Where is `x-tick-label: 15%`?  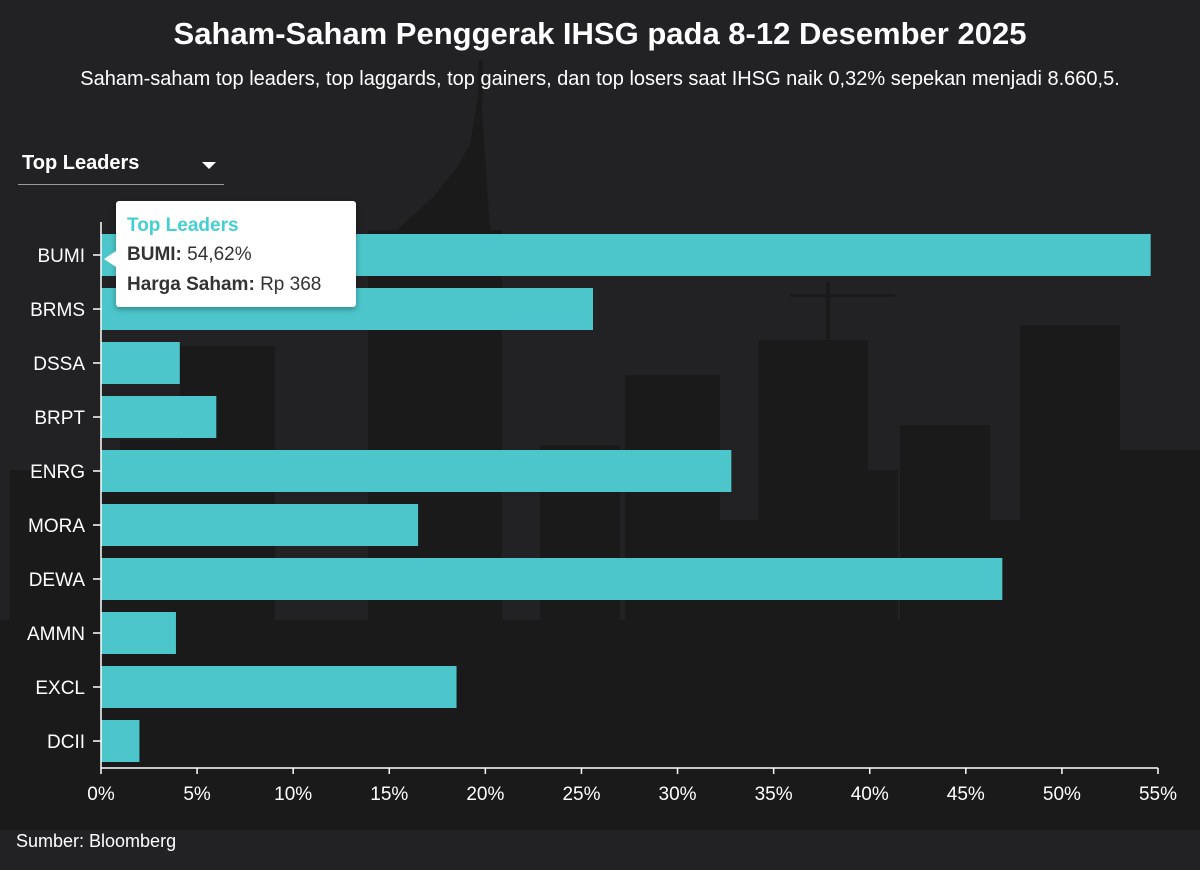 x-tick-label: 15% is located at coordinates (389, 794).